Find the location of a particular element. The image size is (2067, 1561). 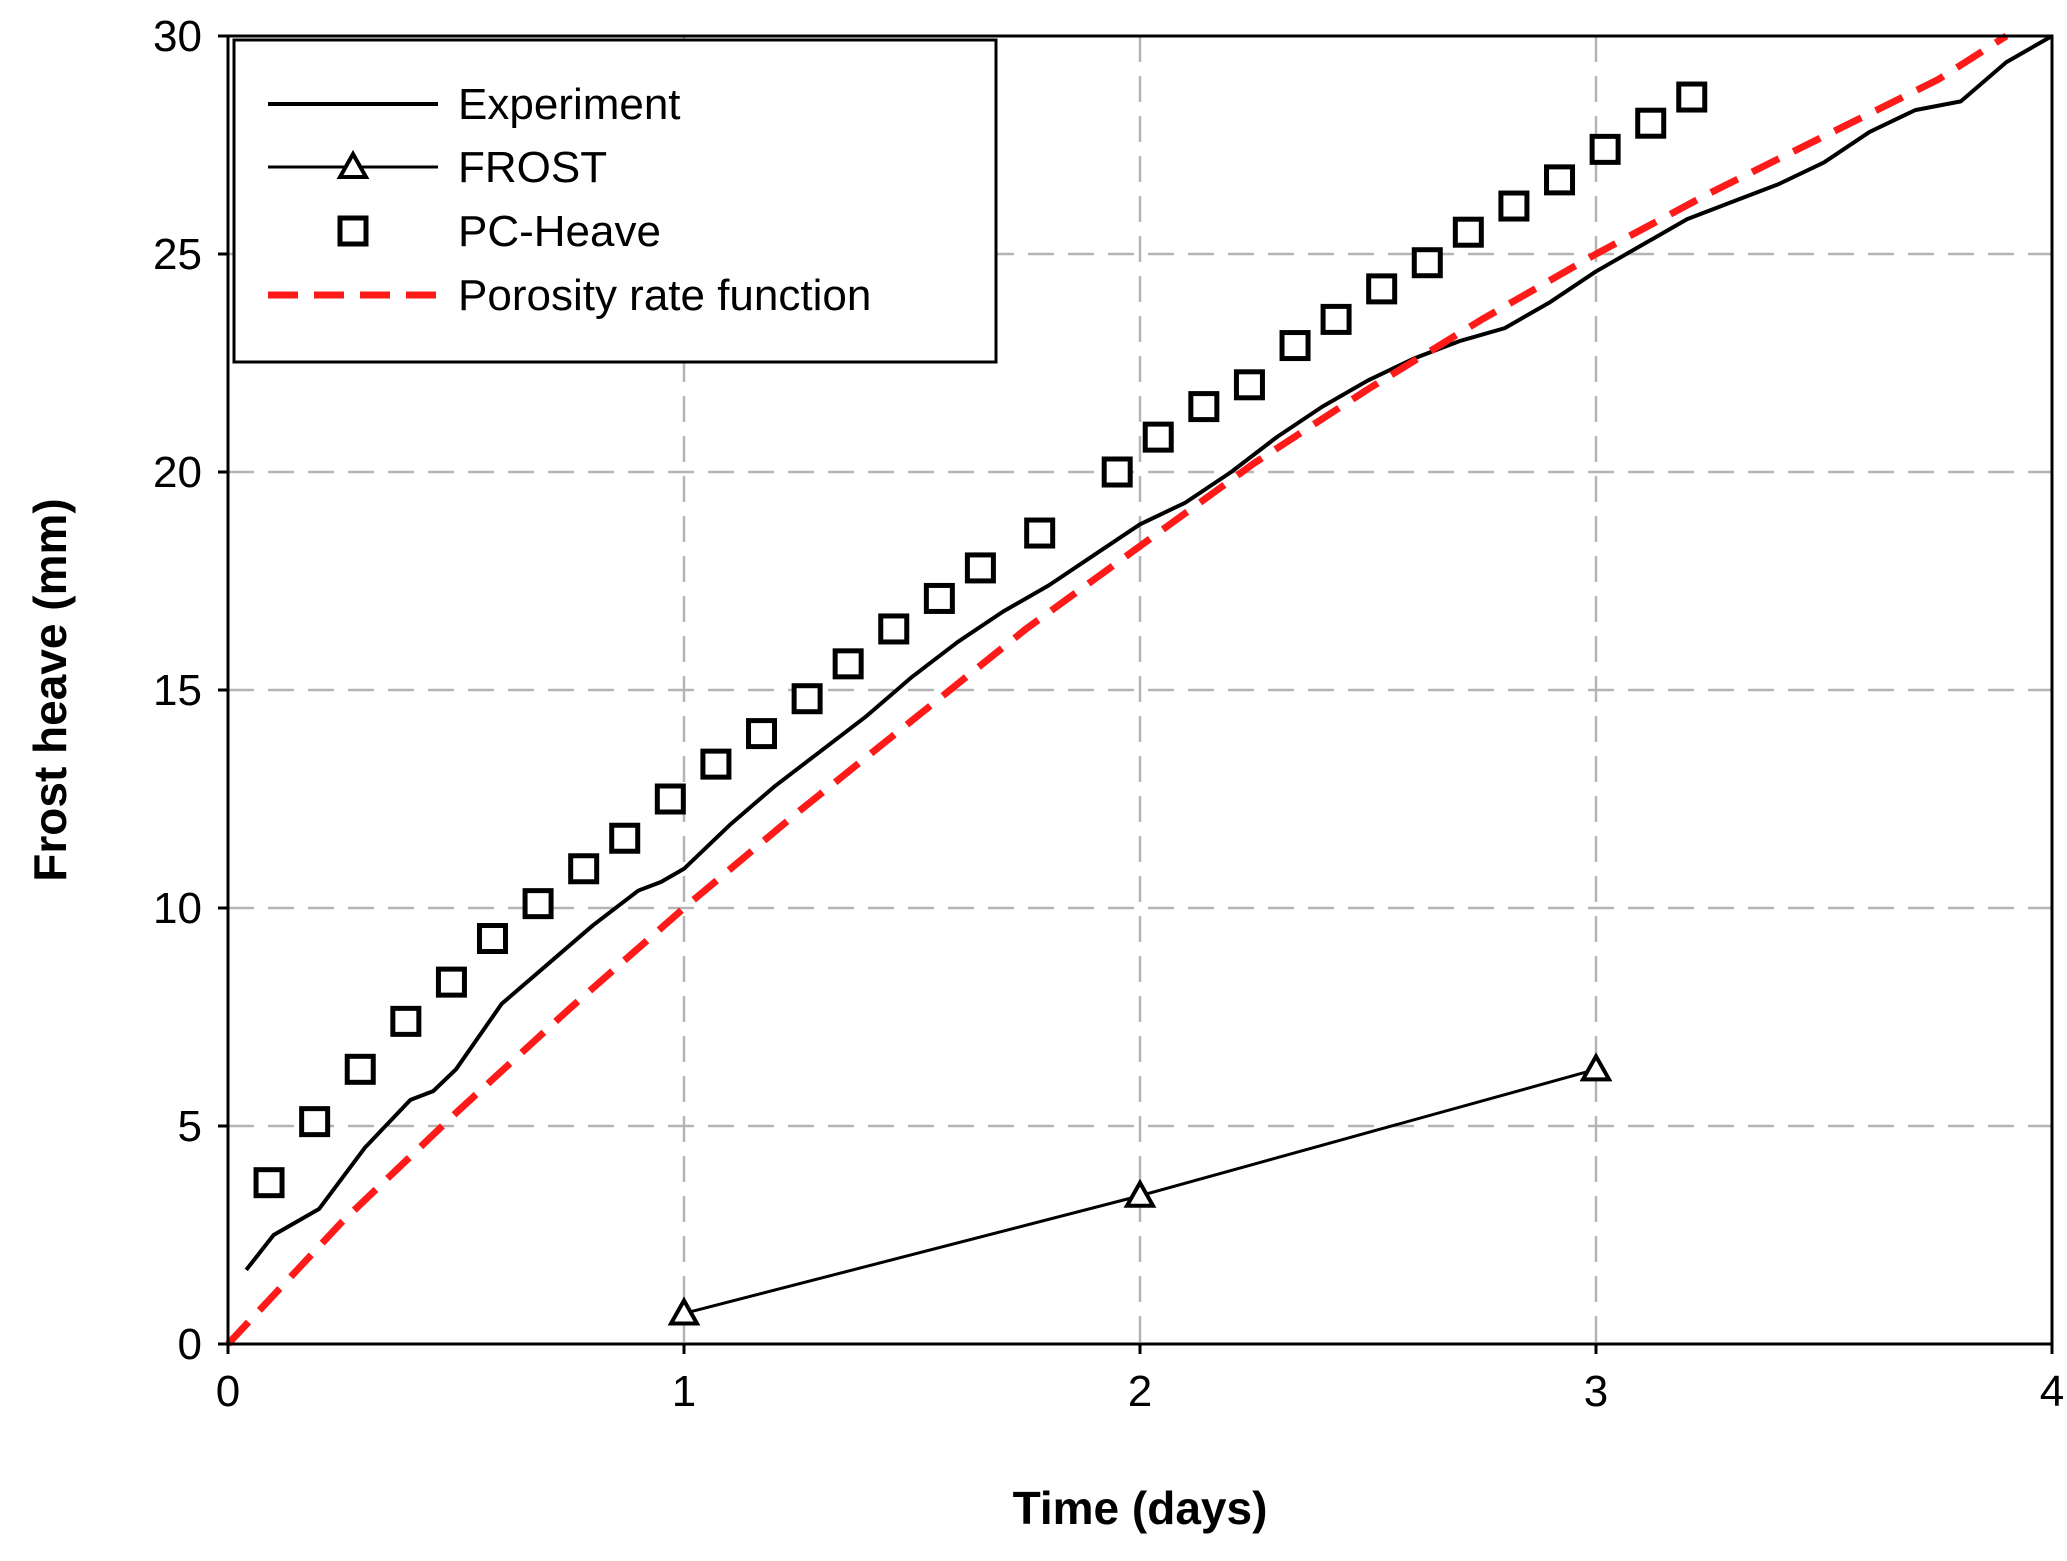

legend-entry: Porosity rate function is located at coordinates (569, 295).